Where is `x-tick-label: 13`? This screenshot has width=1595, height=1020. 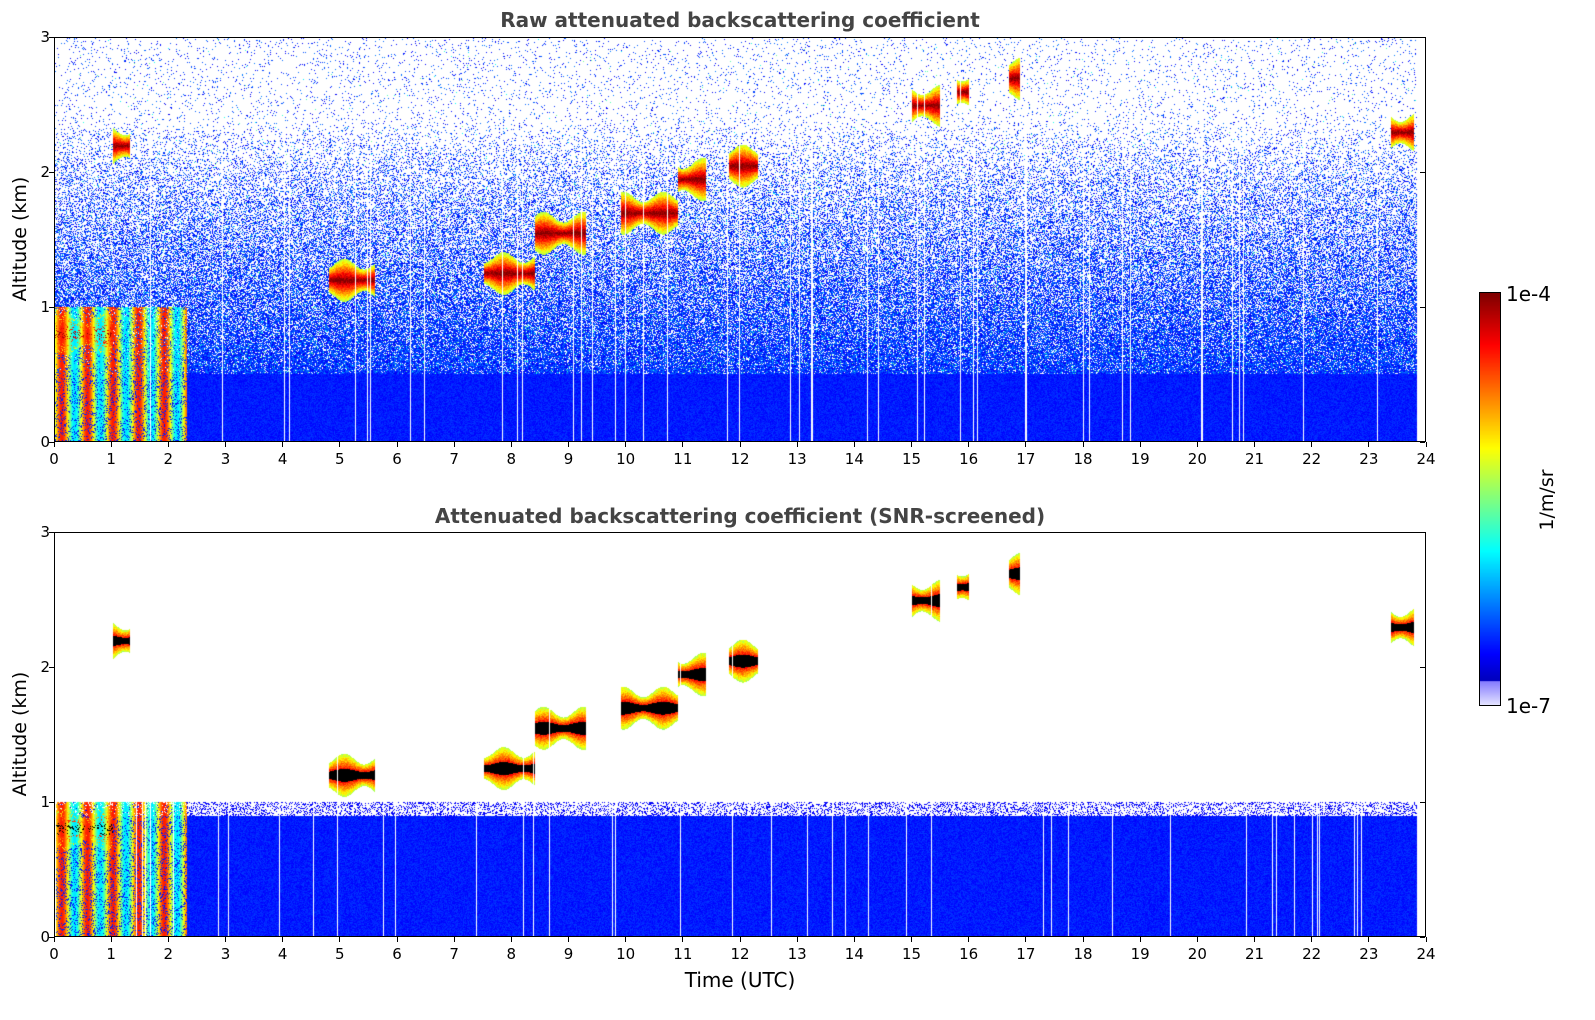 x-tick-label: 13 is located at coordinates (797, 459).